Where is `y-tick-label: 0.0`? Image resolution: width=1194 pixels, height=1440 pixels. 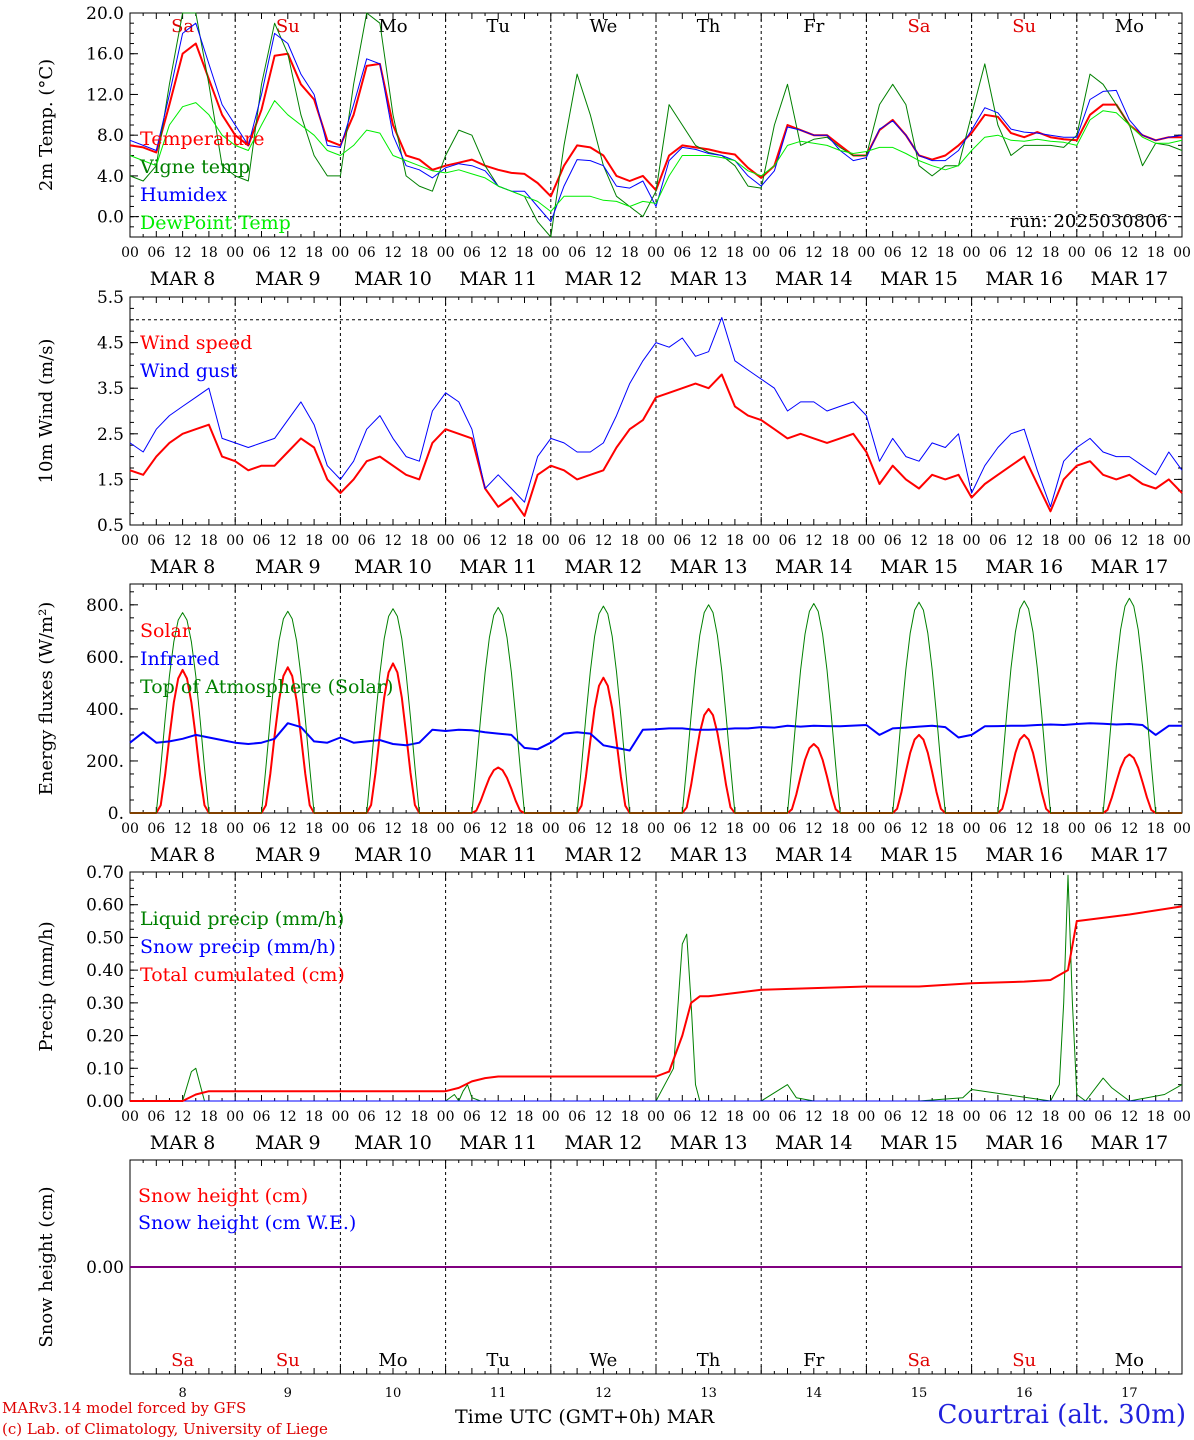
y-tick-label: 0.0 is located at coordinates (110, 218).